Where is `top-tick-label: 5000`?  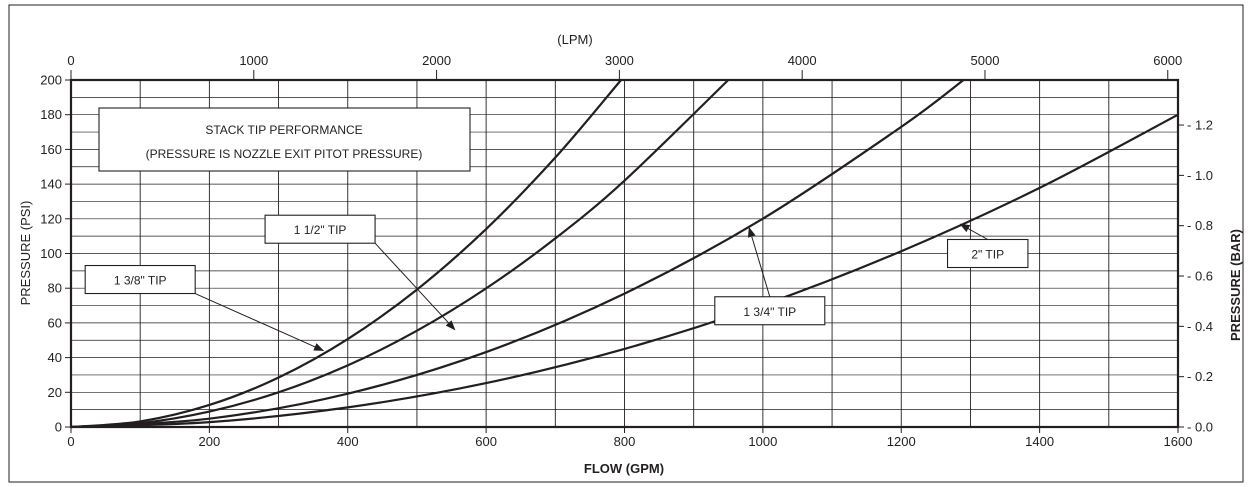 top-tick-label: 5000 is located at coordinates (985, 60).